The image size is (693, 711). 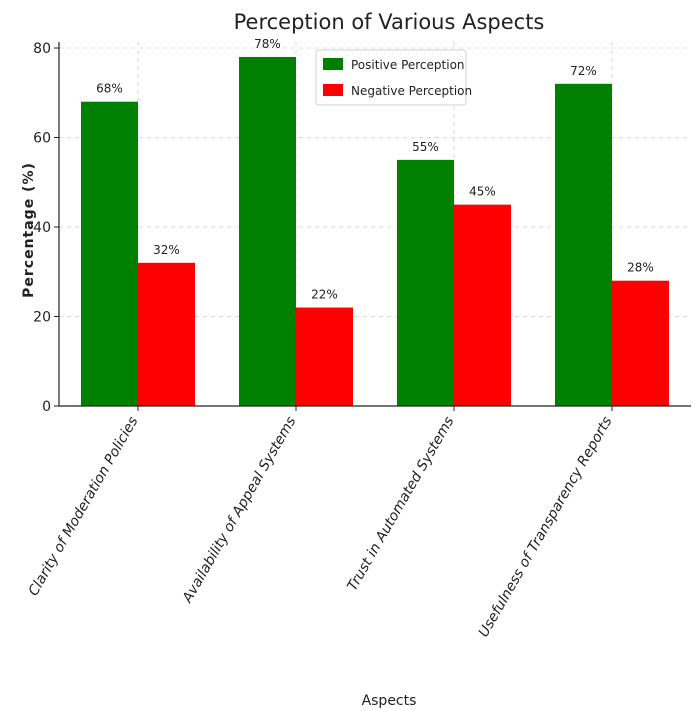 I want to click on y-tick-label: 0, so click(x=46, y=407).